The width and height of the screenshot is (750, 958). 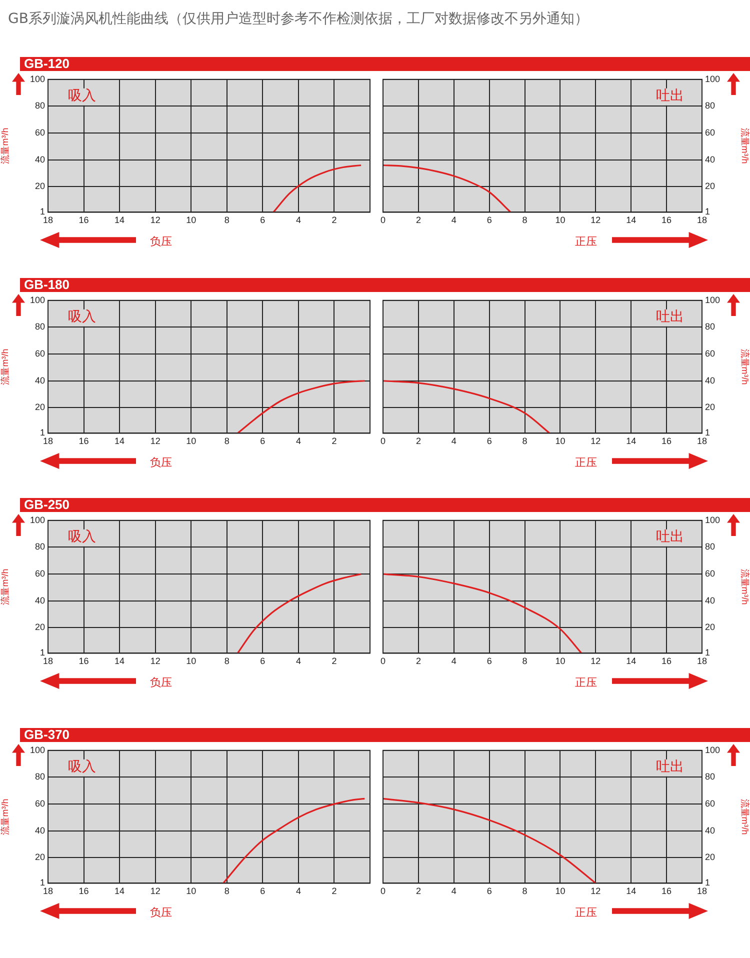 What do you see at coordinates (37, 519) in the screenshot?
I see `y-tick-label: 100` at bounding box center [37, 519].